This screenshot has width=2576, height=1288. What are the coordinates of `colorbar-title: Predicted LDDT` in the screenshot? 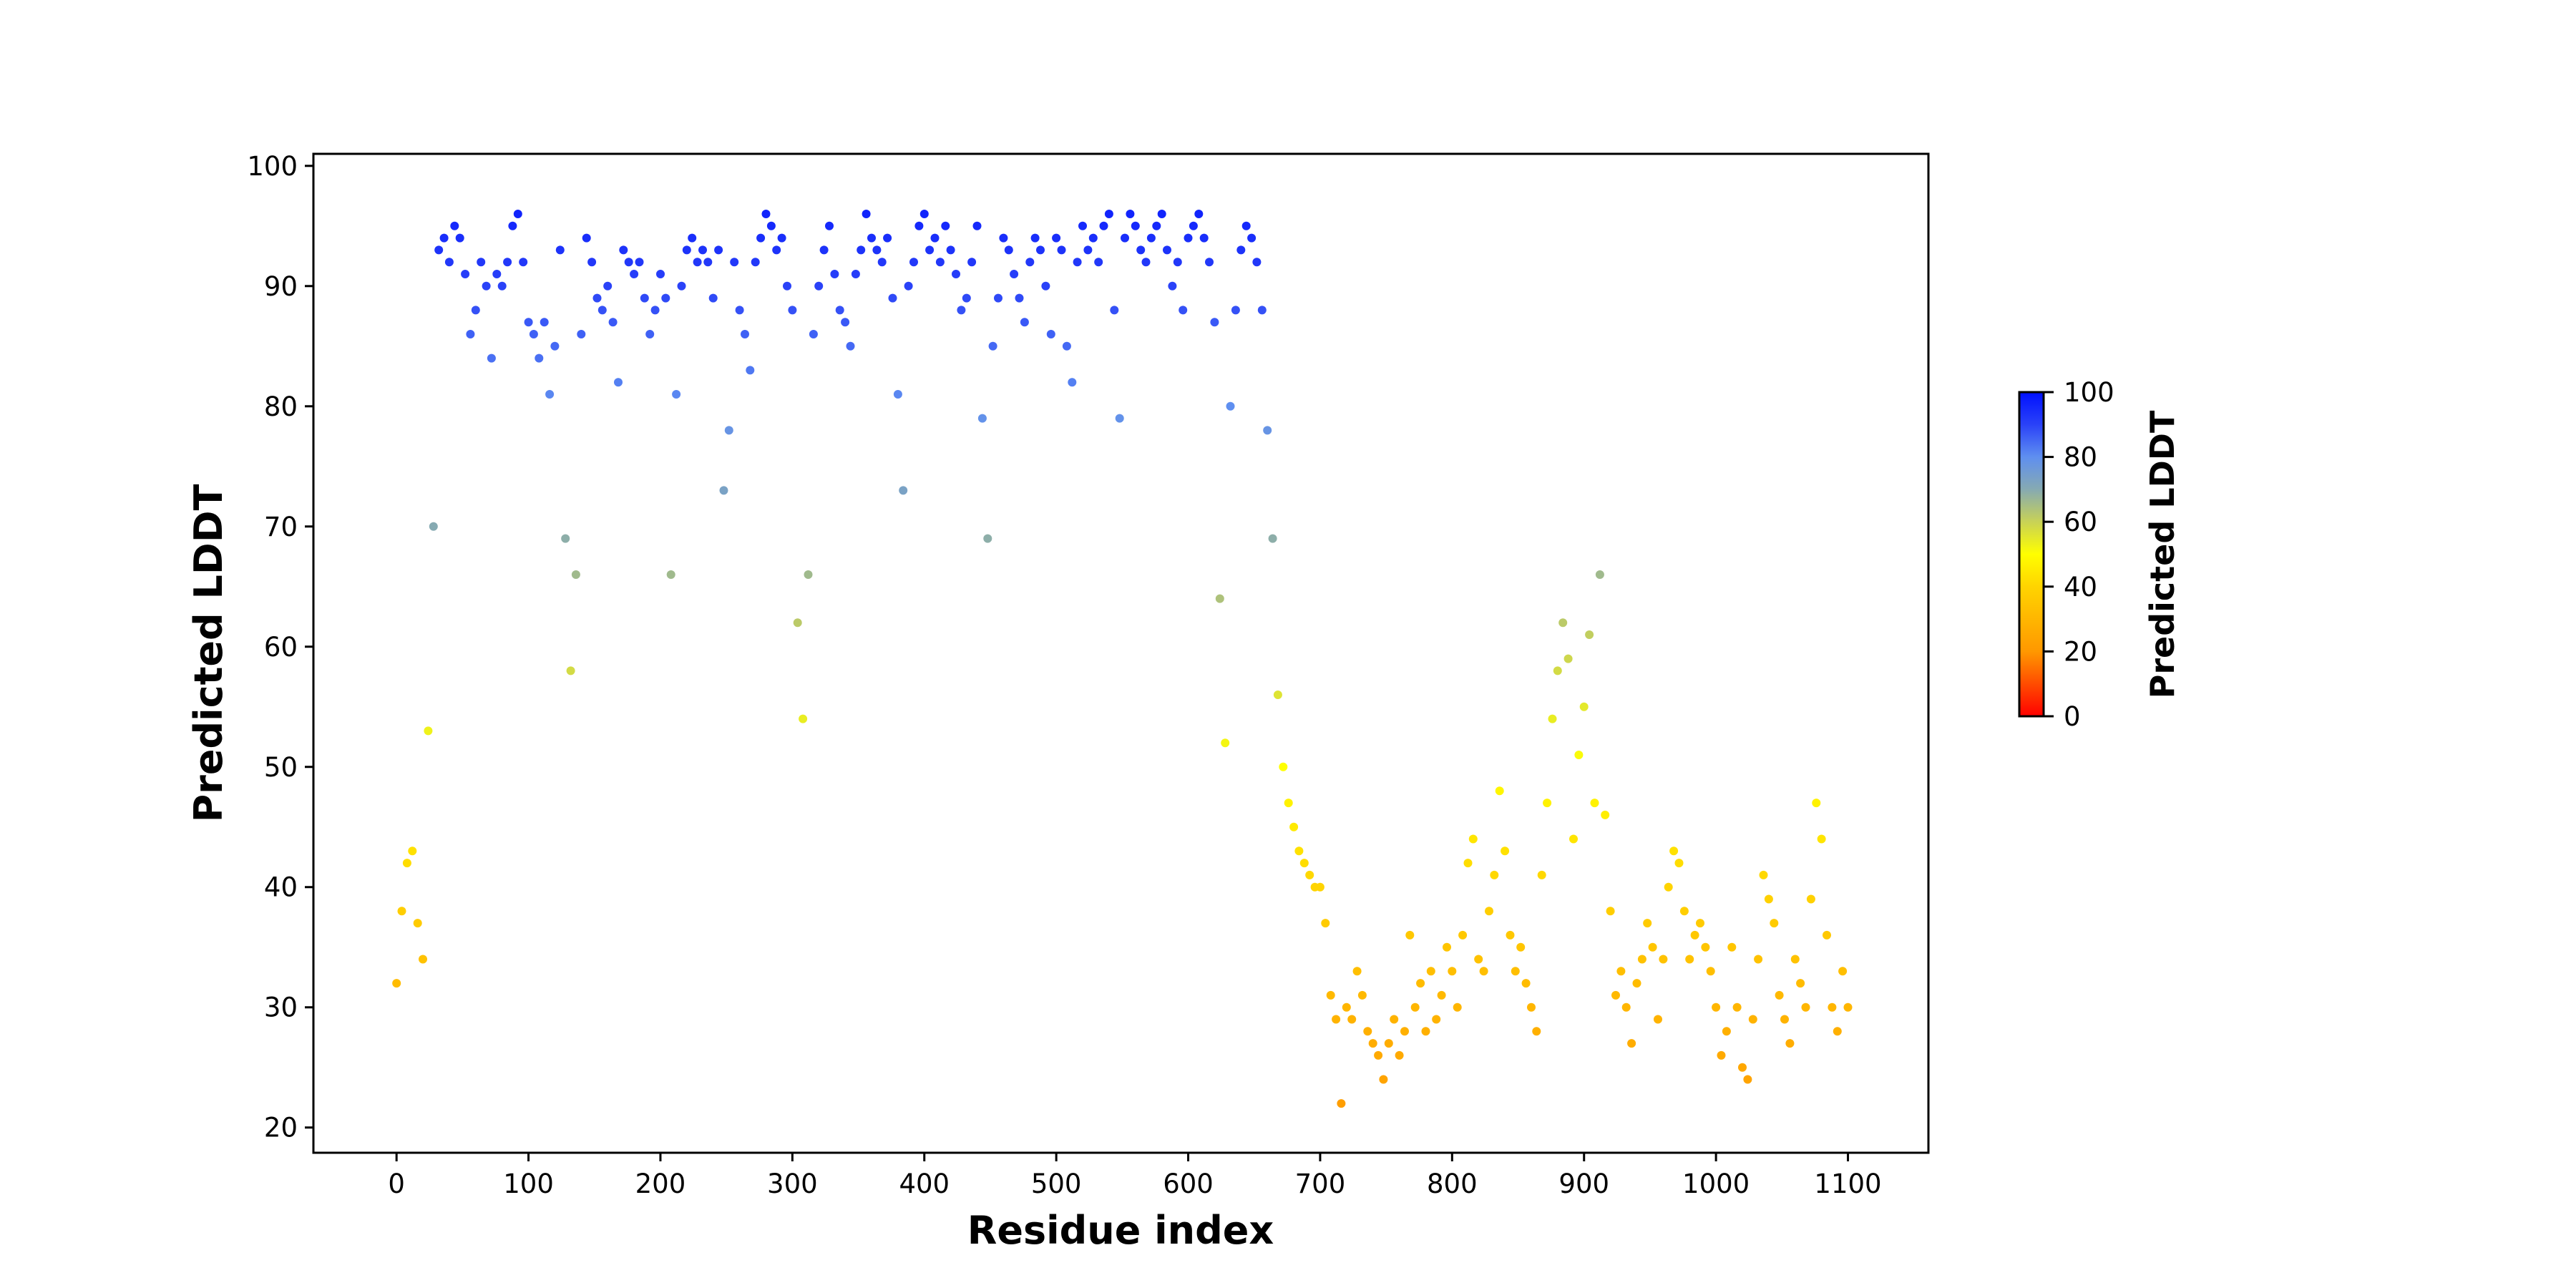 It's located at (2162, 554).